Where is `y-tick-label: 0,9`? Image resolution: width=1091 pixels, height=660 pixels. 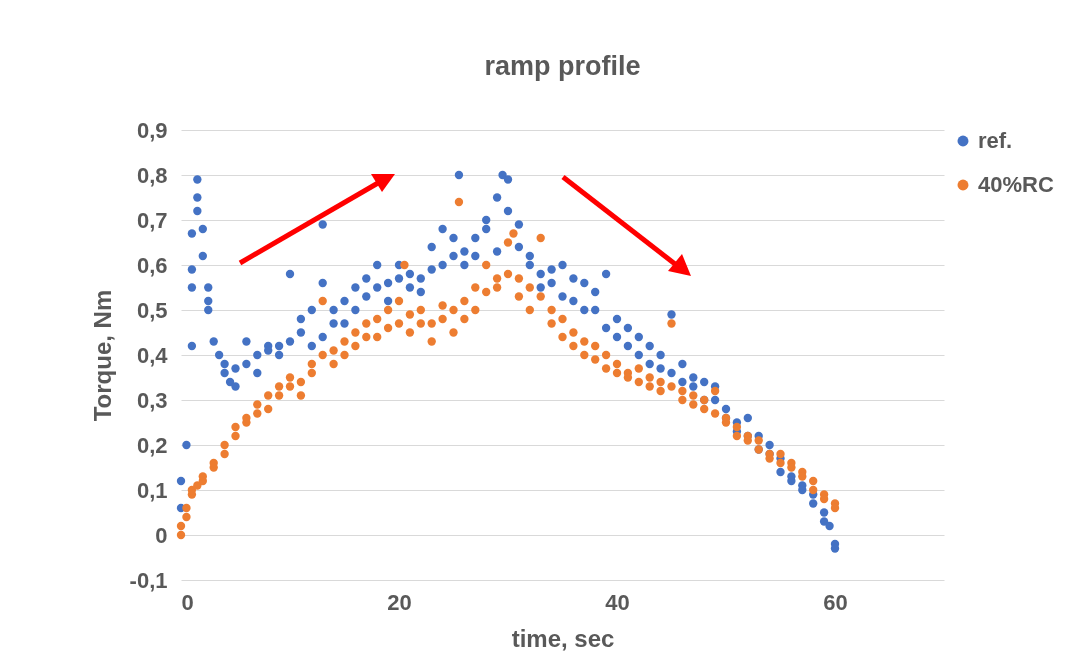
y-tick-label: 0,9 is located at coordinates (152, 130).